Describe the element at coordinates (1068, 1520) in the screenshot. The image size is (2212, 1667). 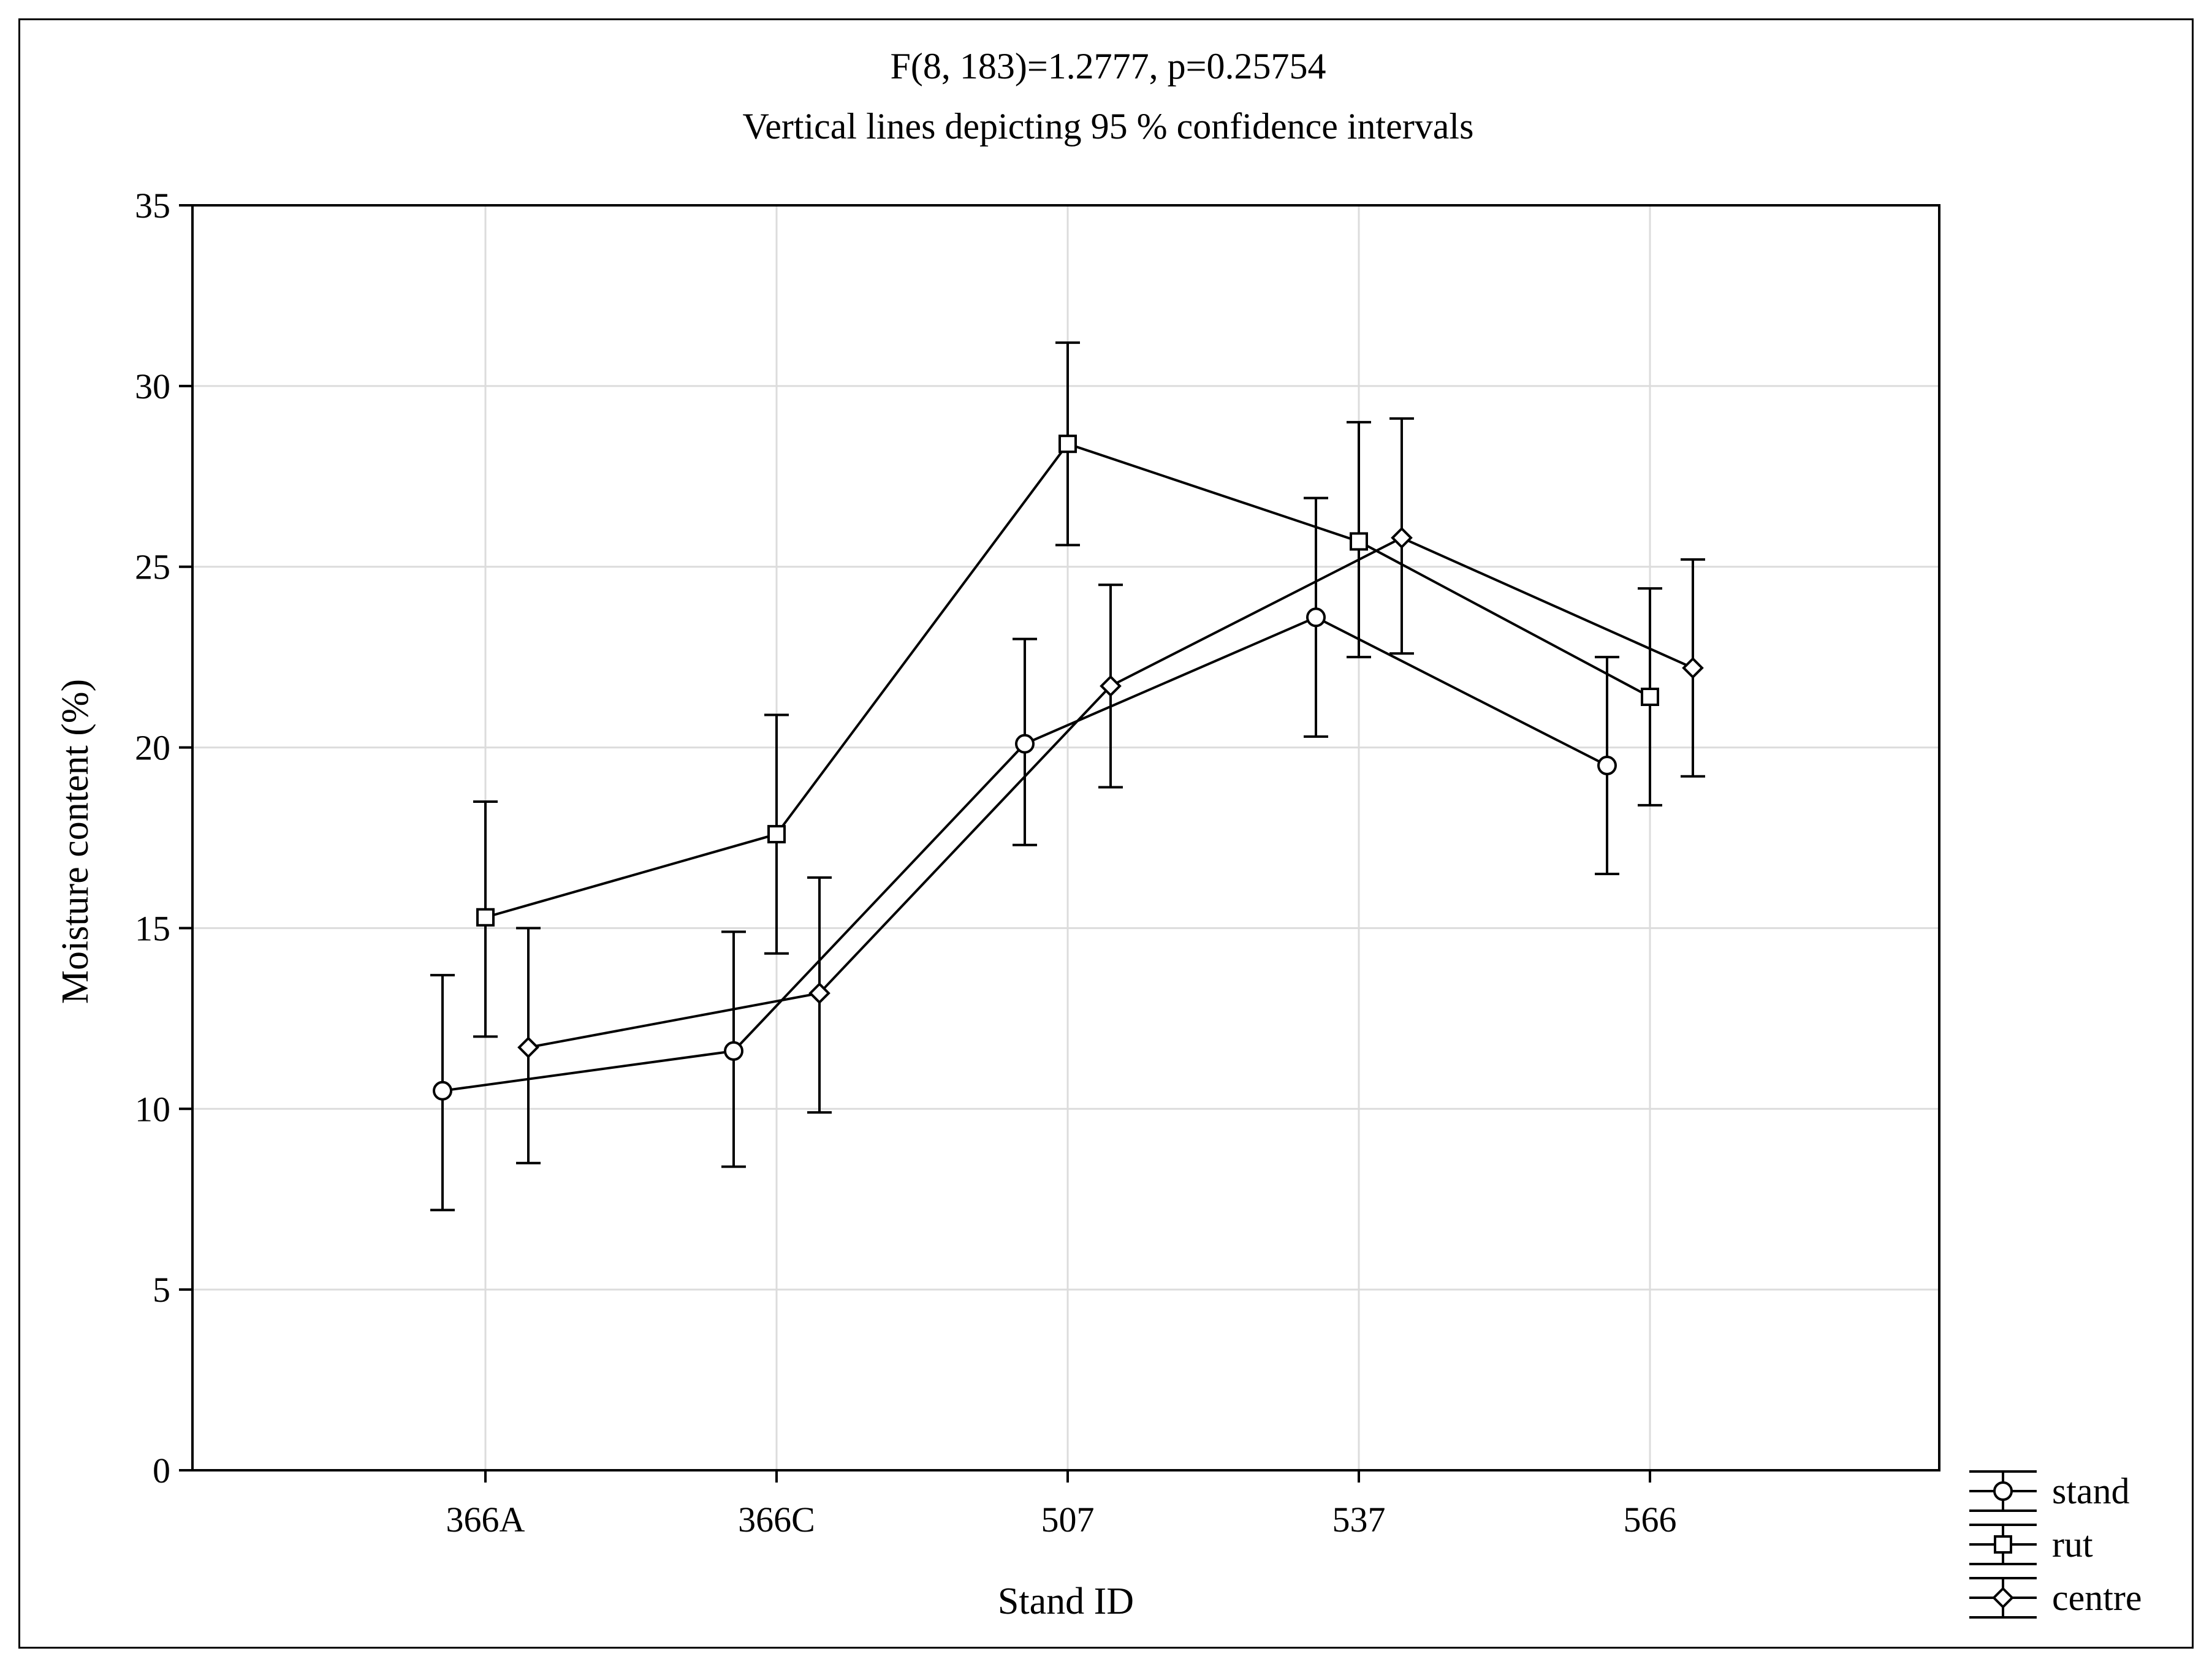
I see `x-tick-label: 507` at that location.